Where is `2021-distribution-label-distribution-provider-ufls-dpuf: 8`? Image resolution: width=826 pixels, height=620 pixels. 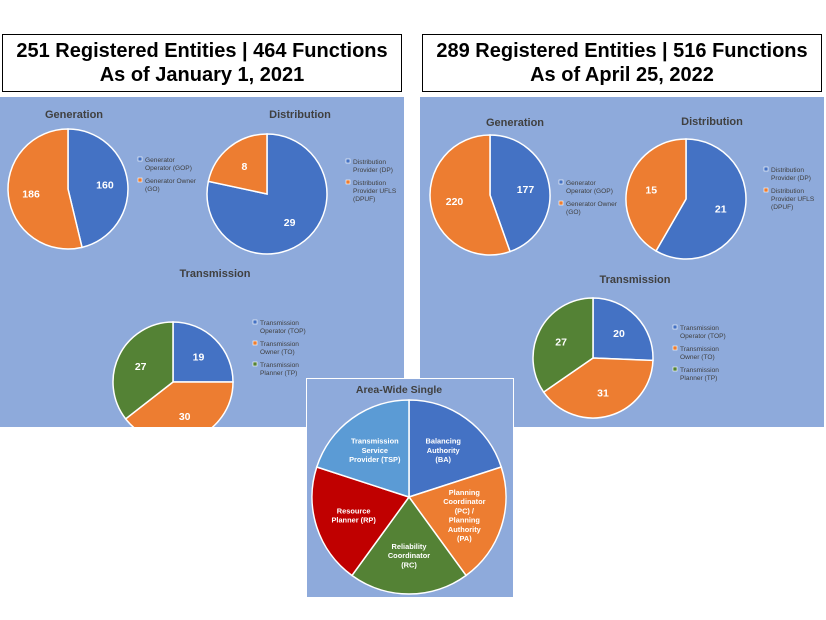 2021-distribution-label-distribution-provider-ufls-dpuf: 8 is located at coordinates (244, 167).